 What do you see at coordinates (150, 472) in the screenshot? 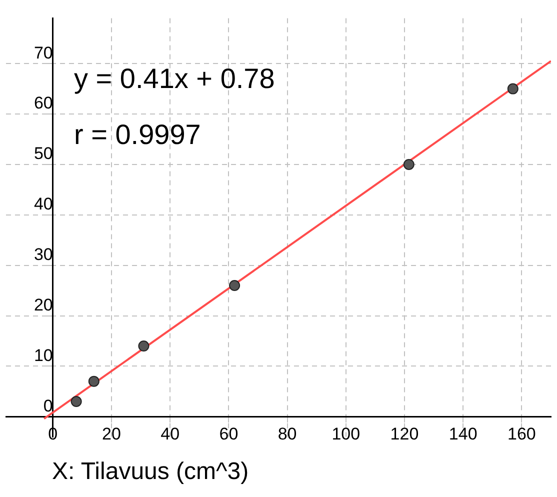
I see `x-axis-title: X: Tilavuus (cm^3)` at bounding box center [150, 472].